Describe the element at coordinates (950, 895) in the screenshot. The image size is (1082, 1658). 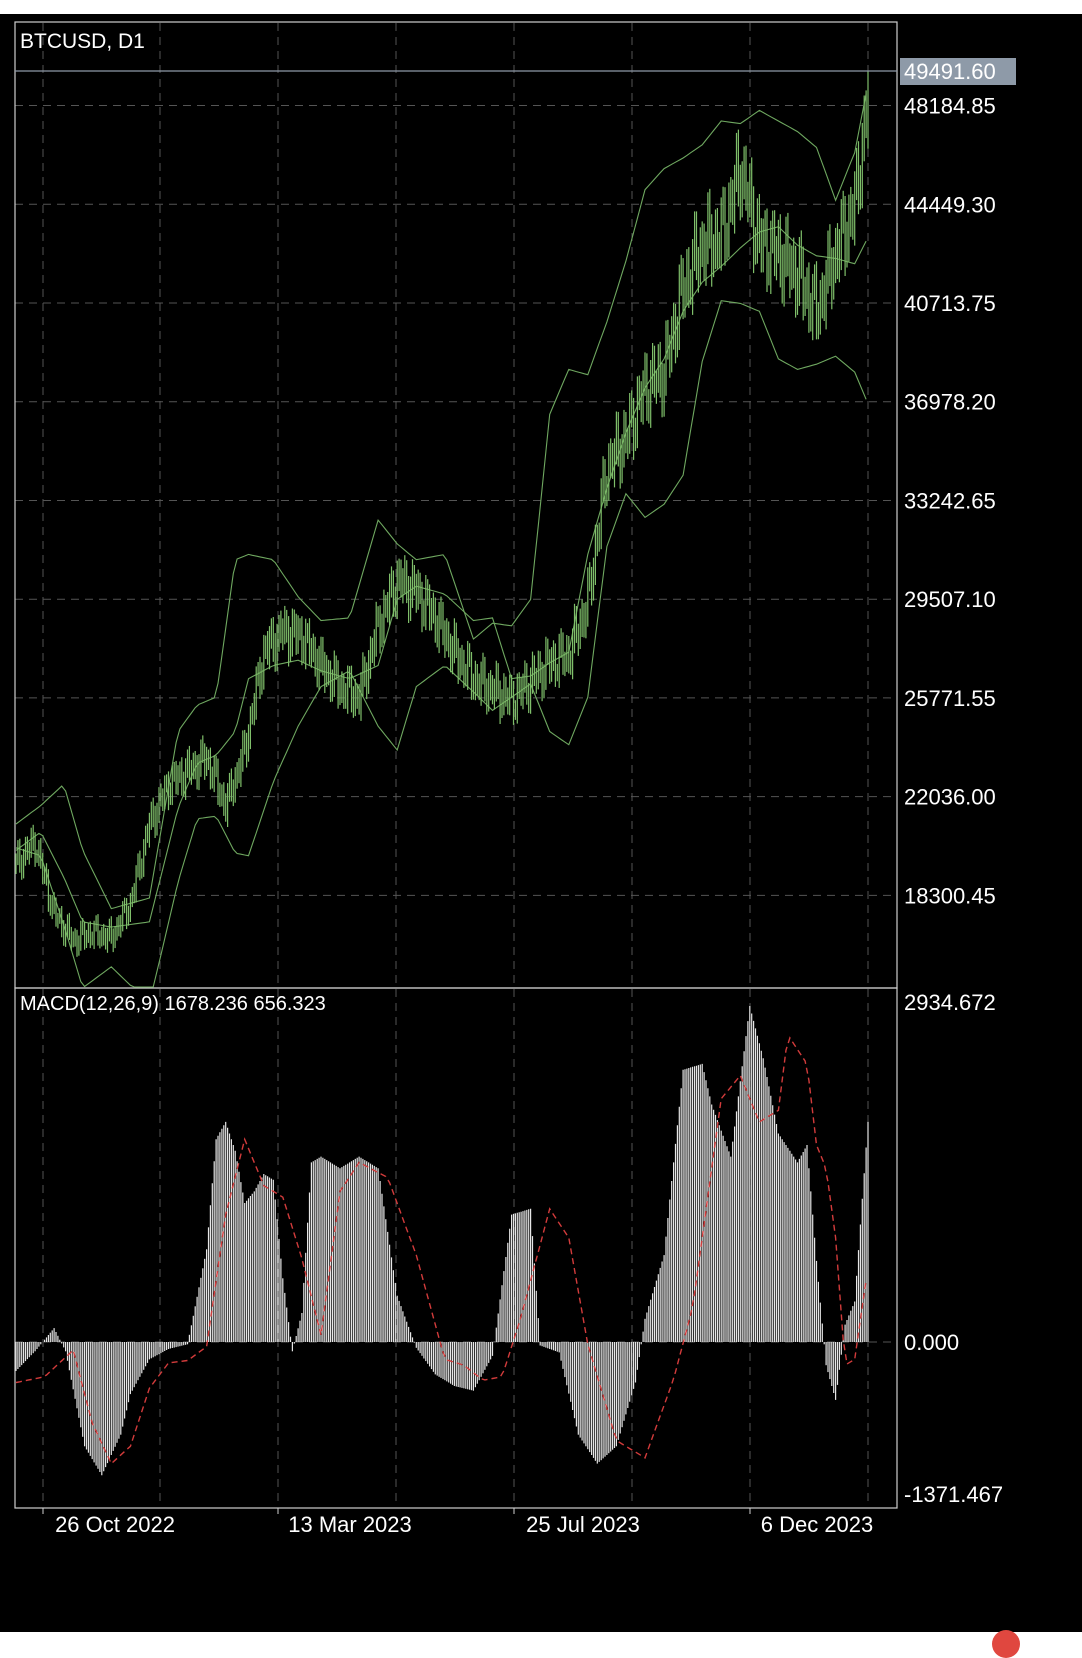
I see `price-tick-label: 18300.45` at that location.